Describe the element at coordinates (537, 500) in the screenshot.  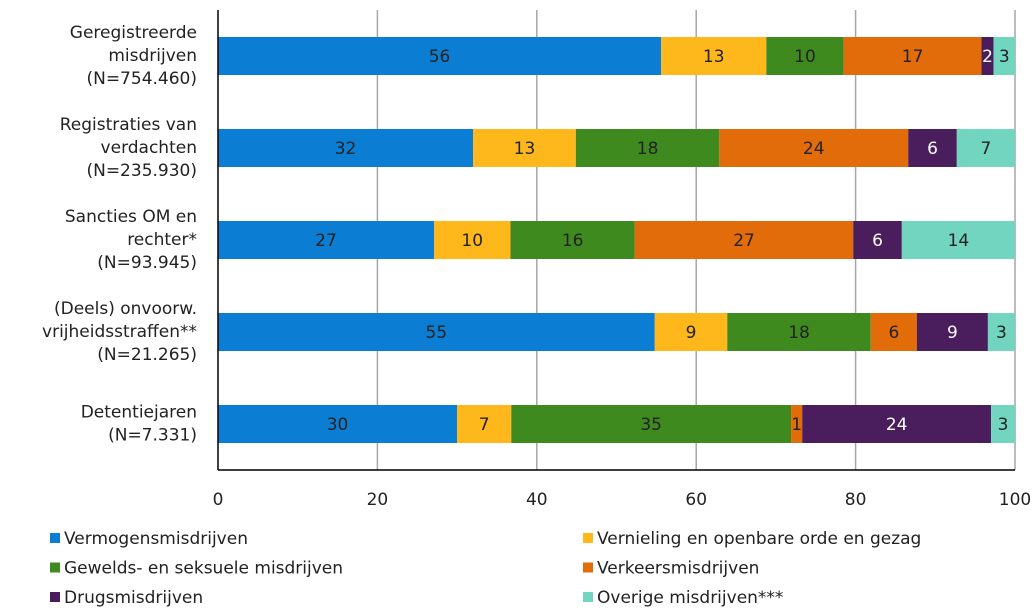
I see `x-tick-label: 40` at that location.